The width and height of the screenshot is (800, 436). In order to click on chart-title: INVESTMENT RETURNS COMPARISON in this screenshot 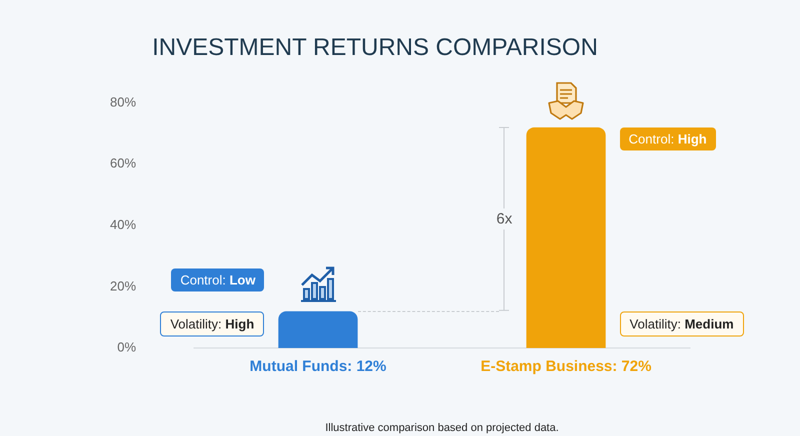, I will do `click(375, 48)`.